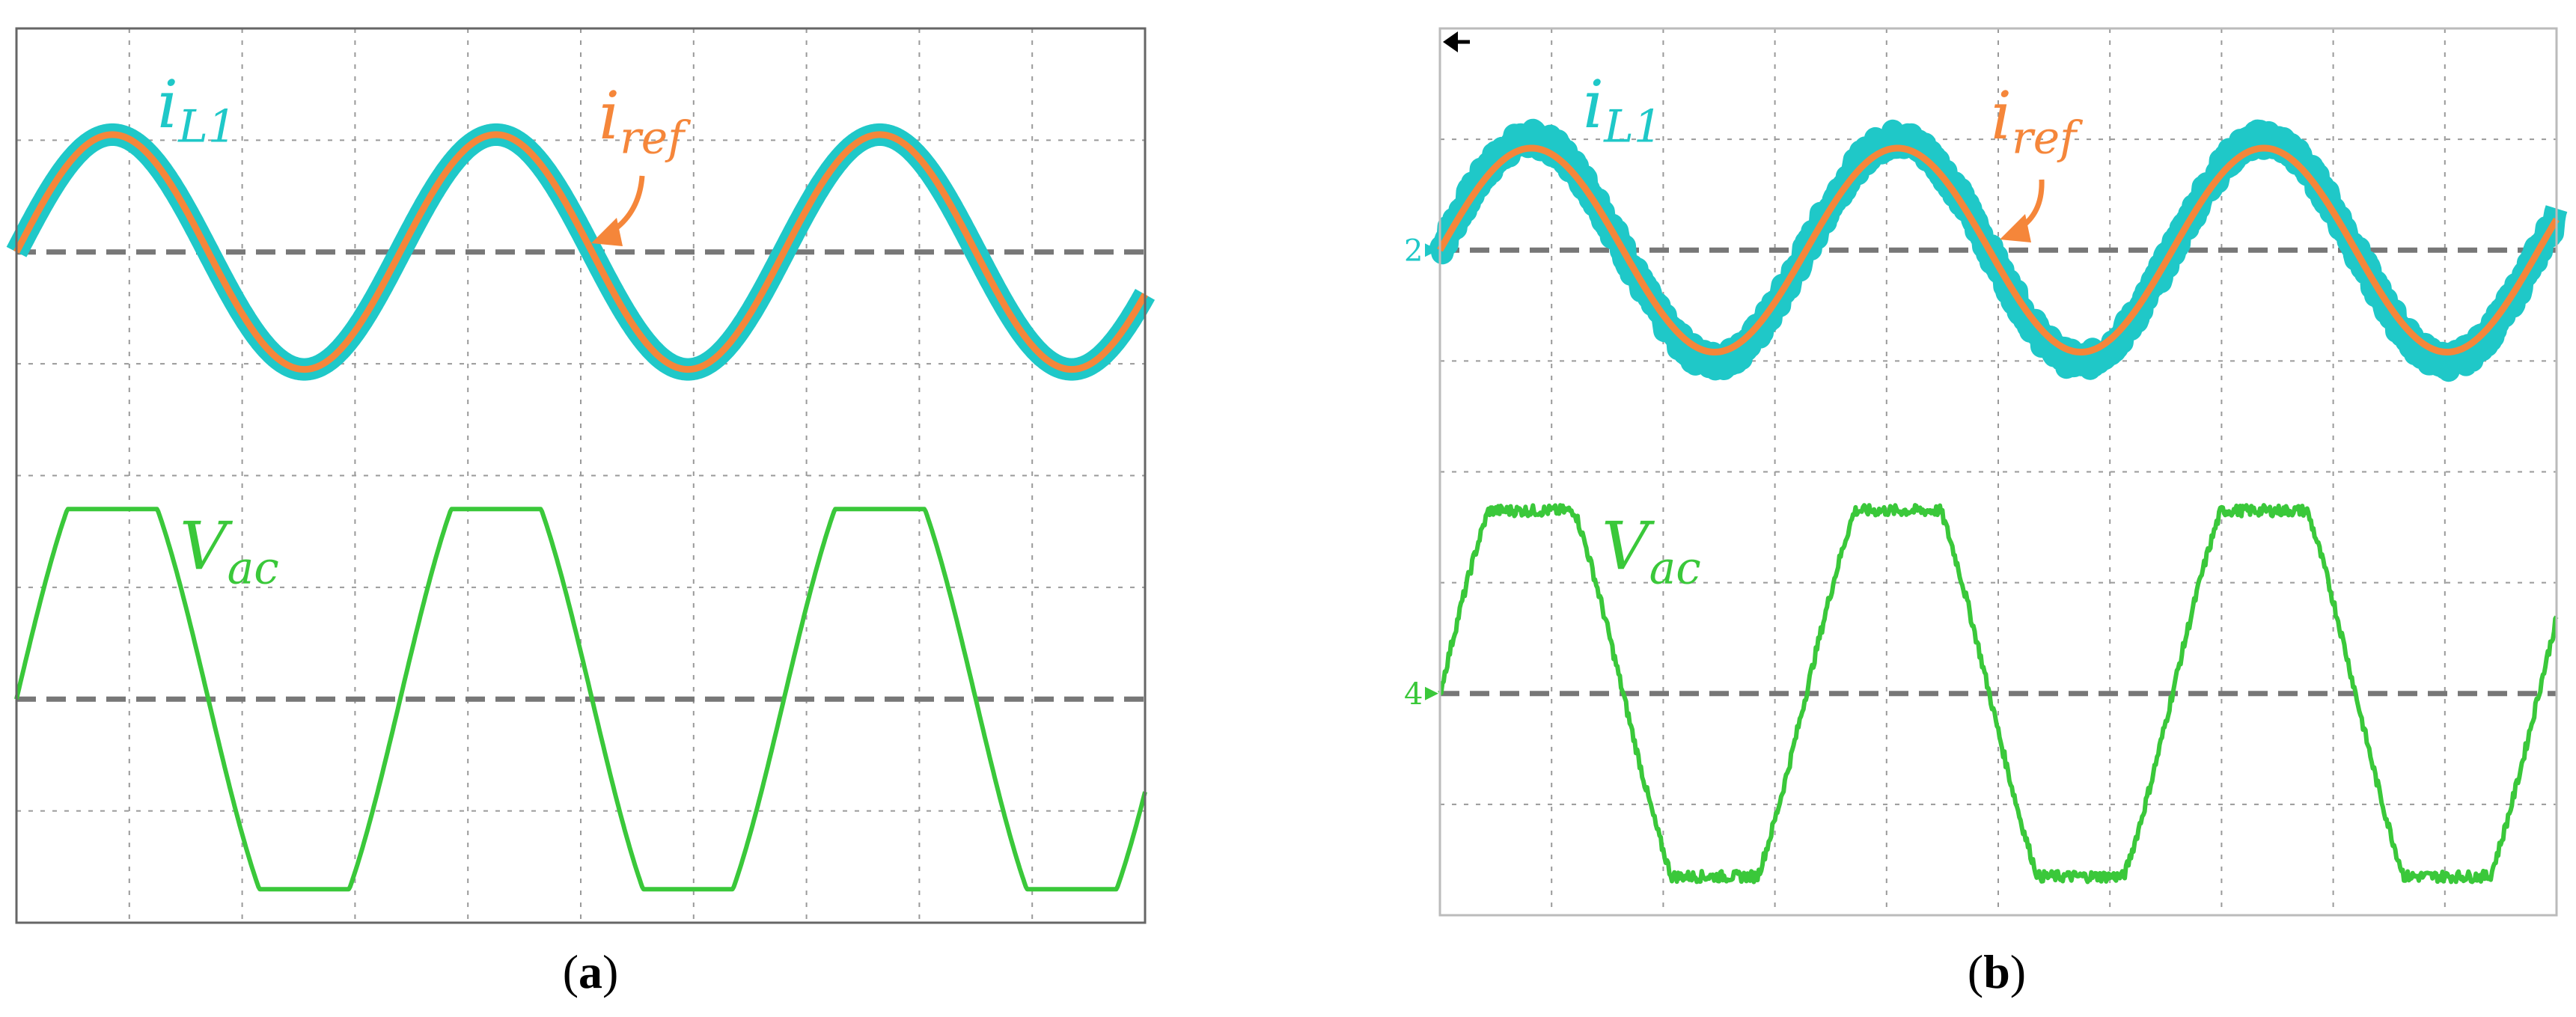  What do you see at coordinates (590, 972) in the screenshot?
I see `caption-a: (a)` at bounding box center [590, 972].